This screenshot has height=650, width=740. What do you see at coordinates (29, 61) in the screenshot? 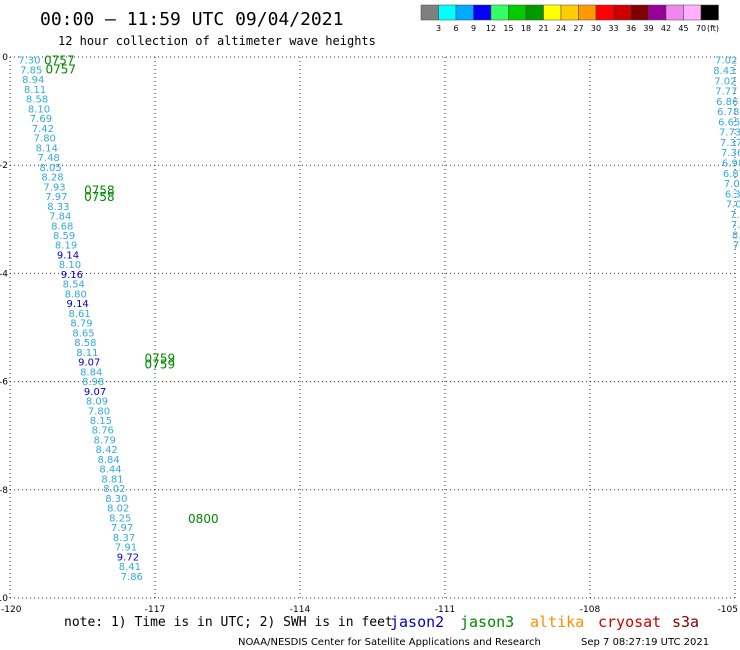
I see `wave-height-label: 7.30` at bounding box center [29, 61].